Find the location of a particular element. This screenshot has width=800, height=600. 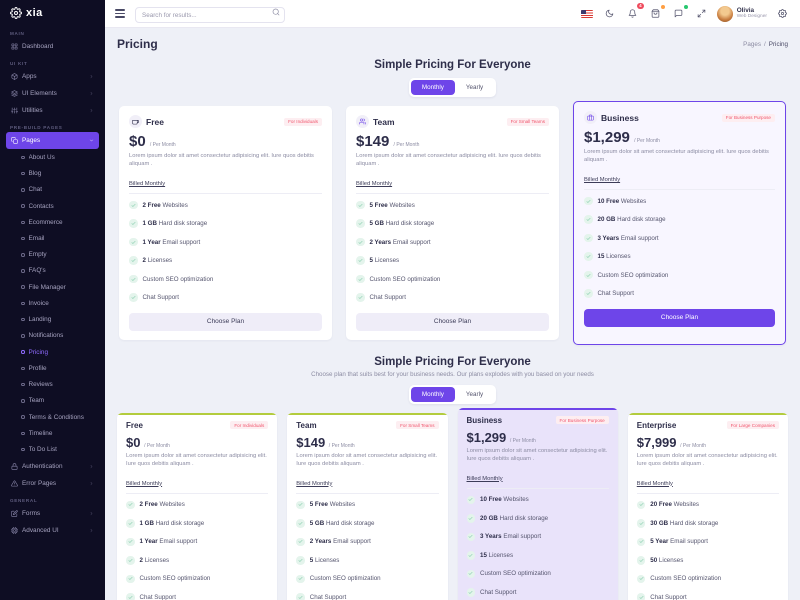

sidebar-item-error-pages: Error Pages is located at coordinates (52, 483).